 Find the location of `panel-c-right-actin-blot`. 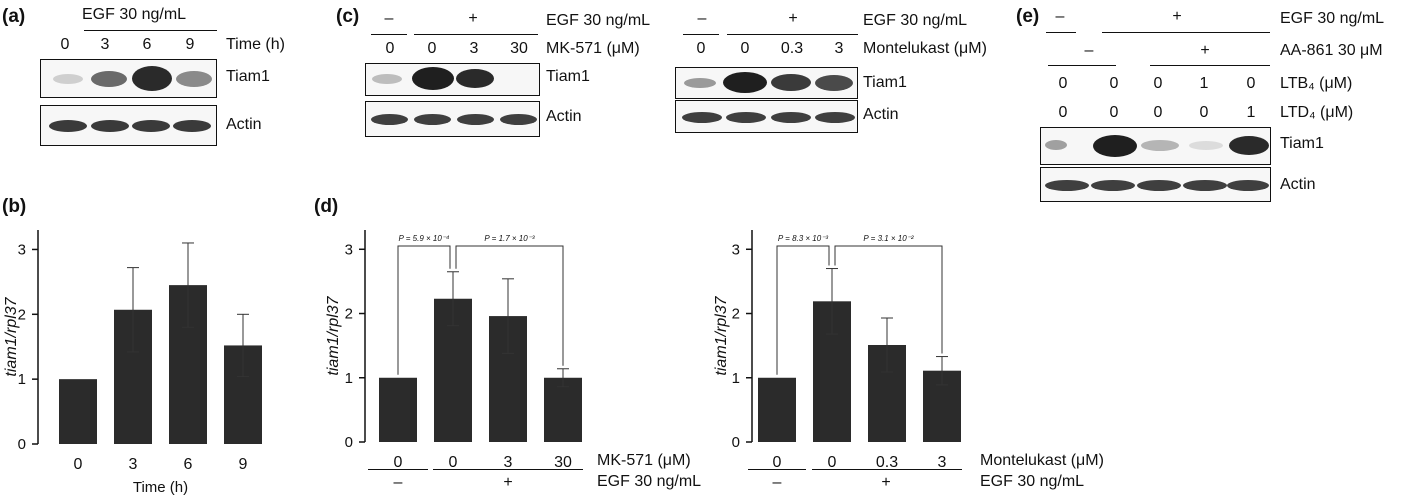

panel-c-right-actin-blot is located at coordinates (766, 116).